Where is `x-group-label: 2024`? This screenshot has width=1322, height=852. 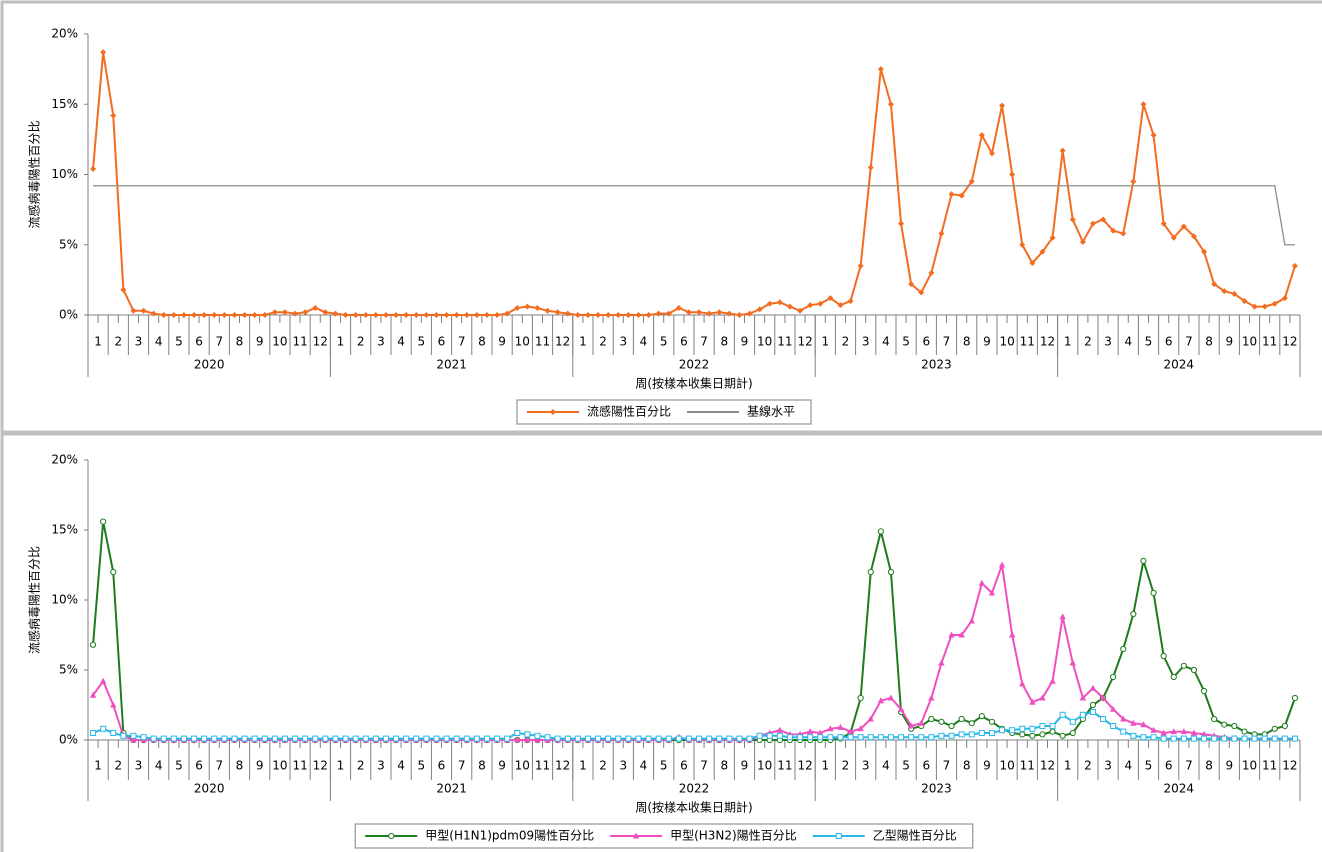
x-group-label: 2024 is located at coordinates (1179, 365).